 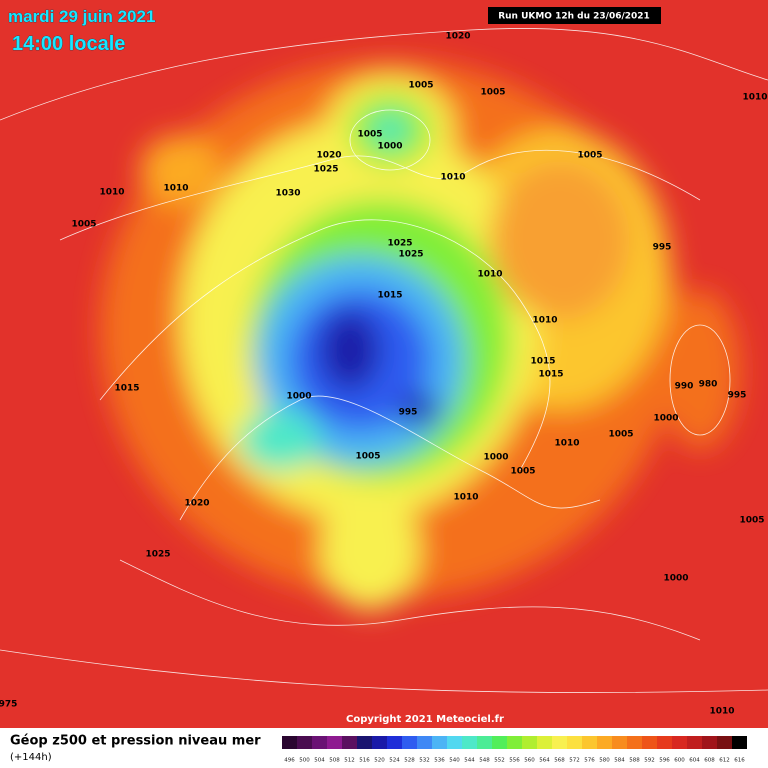 I want to click on legend-value: 588, so click(x=634, y=761).